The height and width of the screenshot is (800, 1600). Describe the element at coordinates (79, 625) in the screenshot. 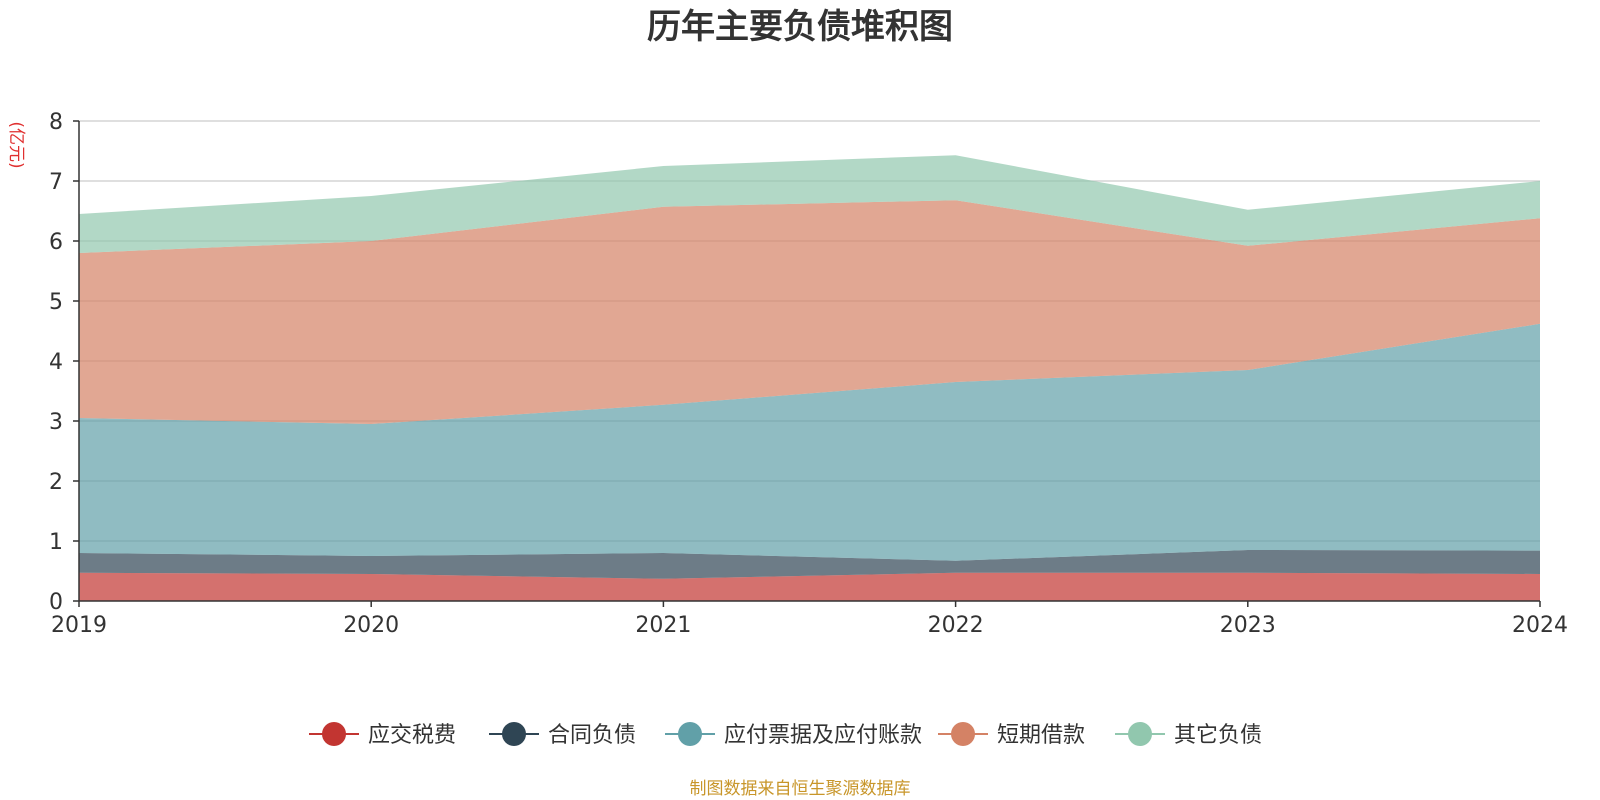

I see `x-tick-label: 2019` at that location.